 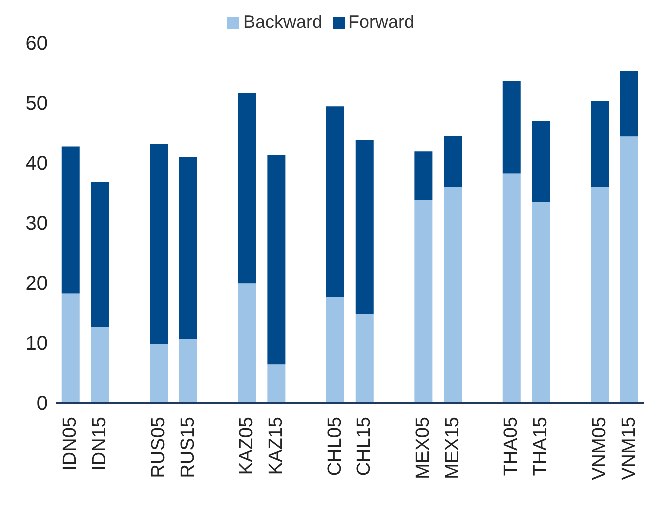 I want to click on x-tick-label: CHL05, so click(x=335, y=446).